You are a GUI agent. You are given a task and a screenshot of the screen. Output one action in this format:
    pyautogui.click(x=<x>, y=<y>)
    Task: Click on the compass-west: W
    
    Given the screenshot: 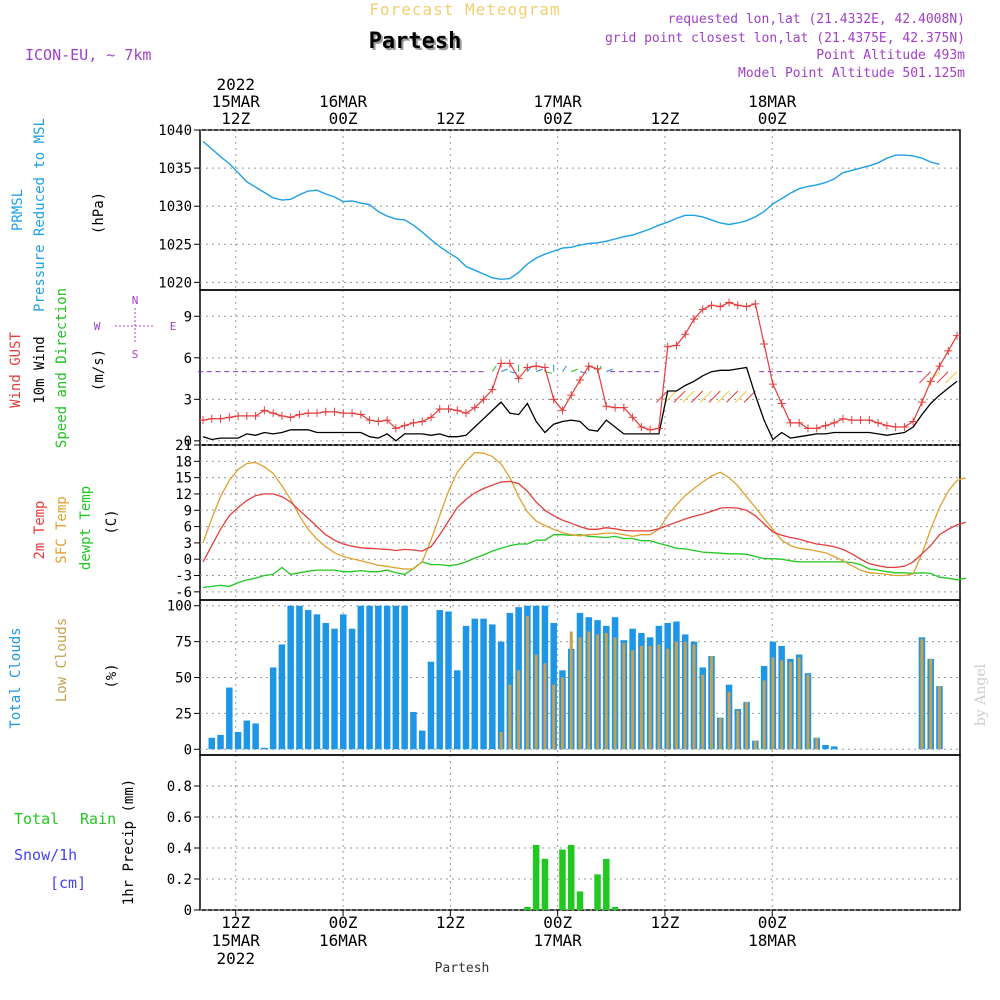 What is the action you would take?
    pyautogui.click(x=97, y=326)
    